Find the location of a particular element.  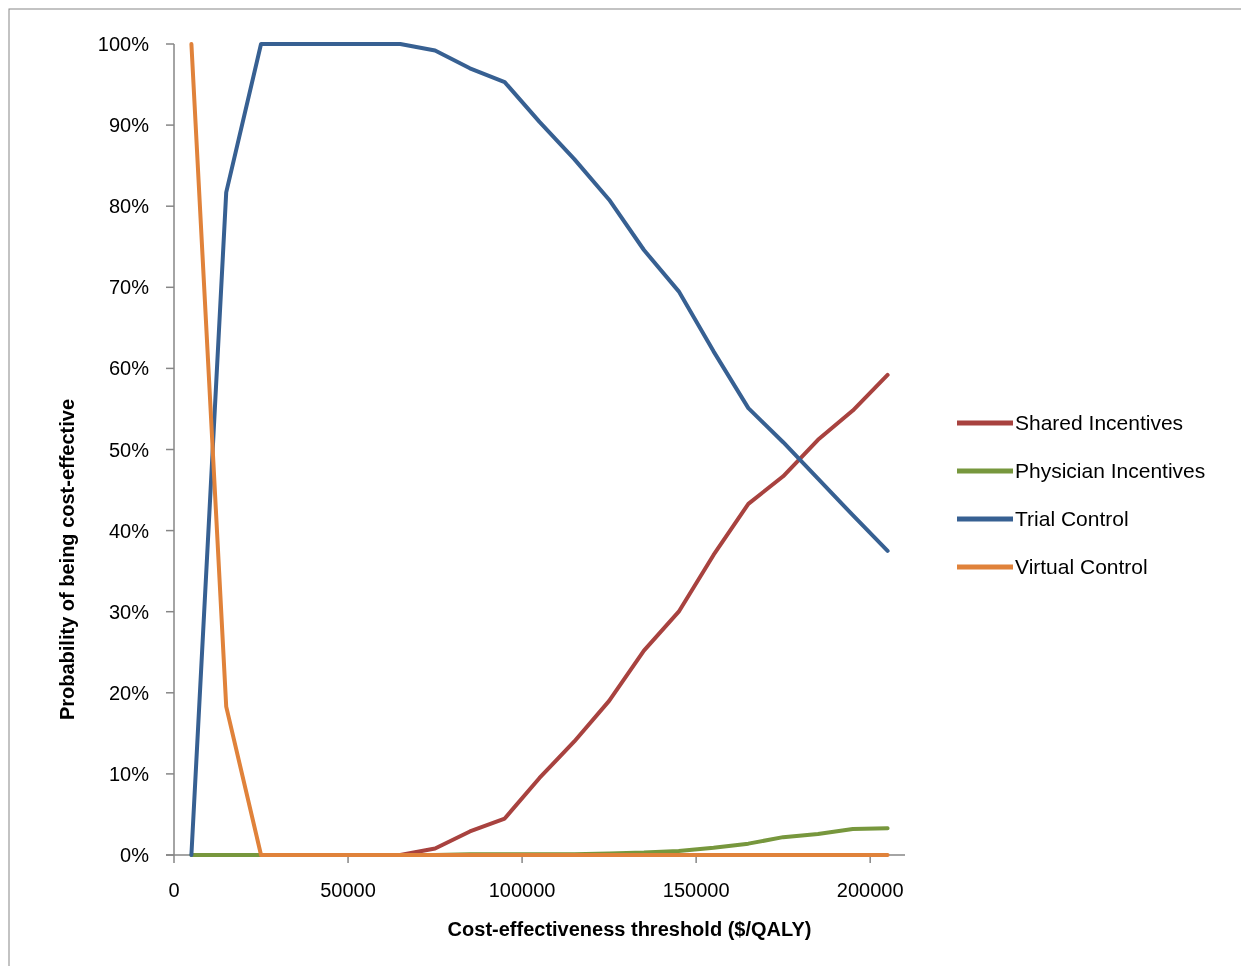

legend-label: Physician Incentives is located at coordinates (1110, 471).